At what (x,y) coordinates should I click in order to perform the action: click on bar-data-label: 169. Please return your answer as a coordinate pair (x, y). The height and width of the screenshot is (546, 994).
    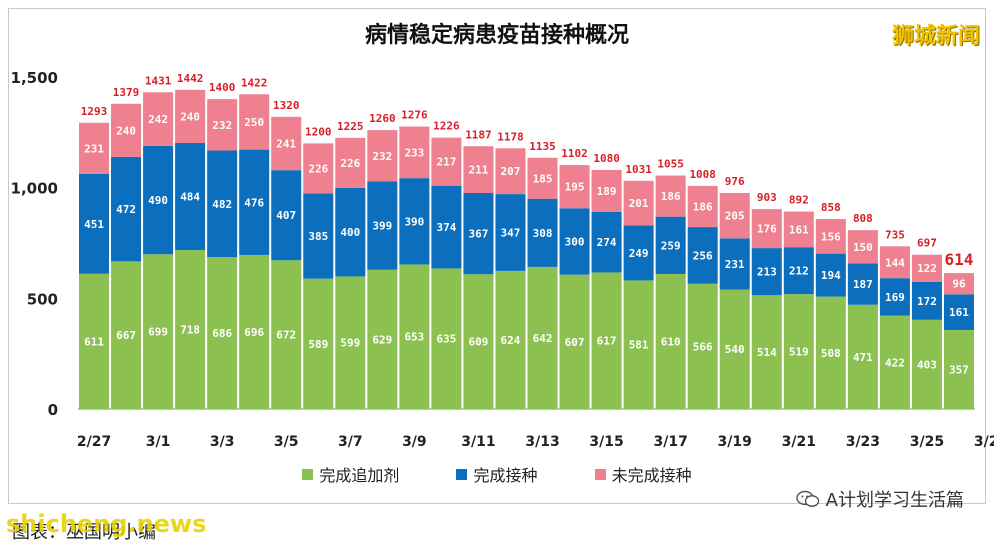
    Looking at the image, I should click on (895, 297).